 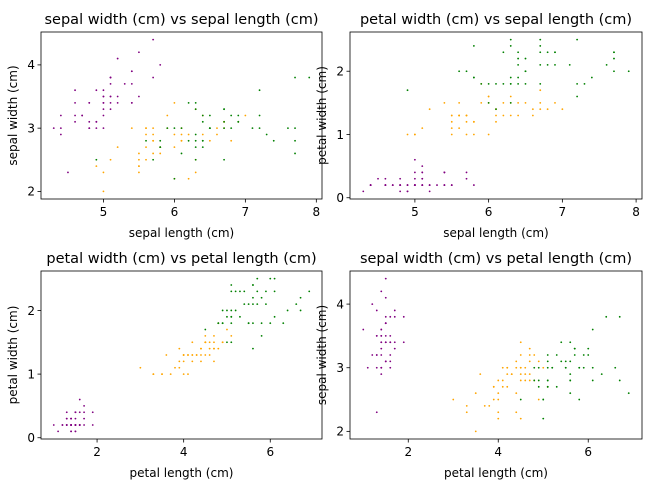 I want to click on y-axis-label: petal width (cm), so click(x=322, y=115).